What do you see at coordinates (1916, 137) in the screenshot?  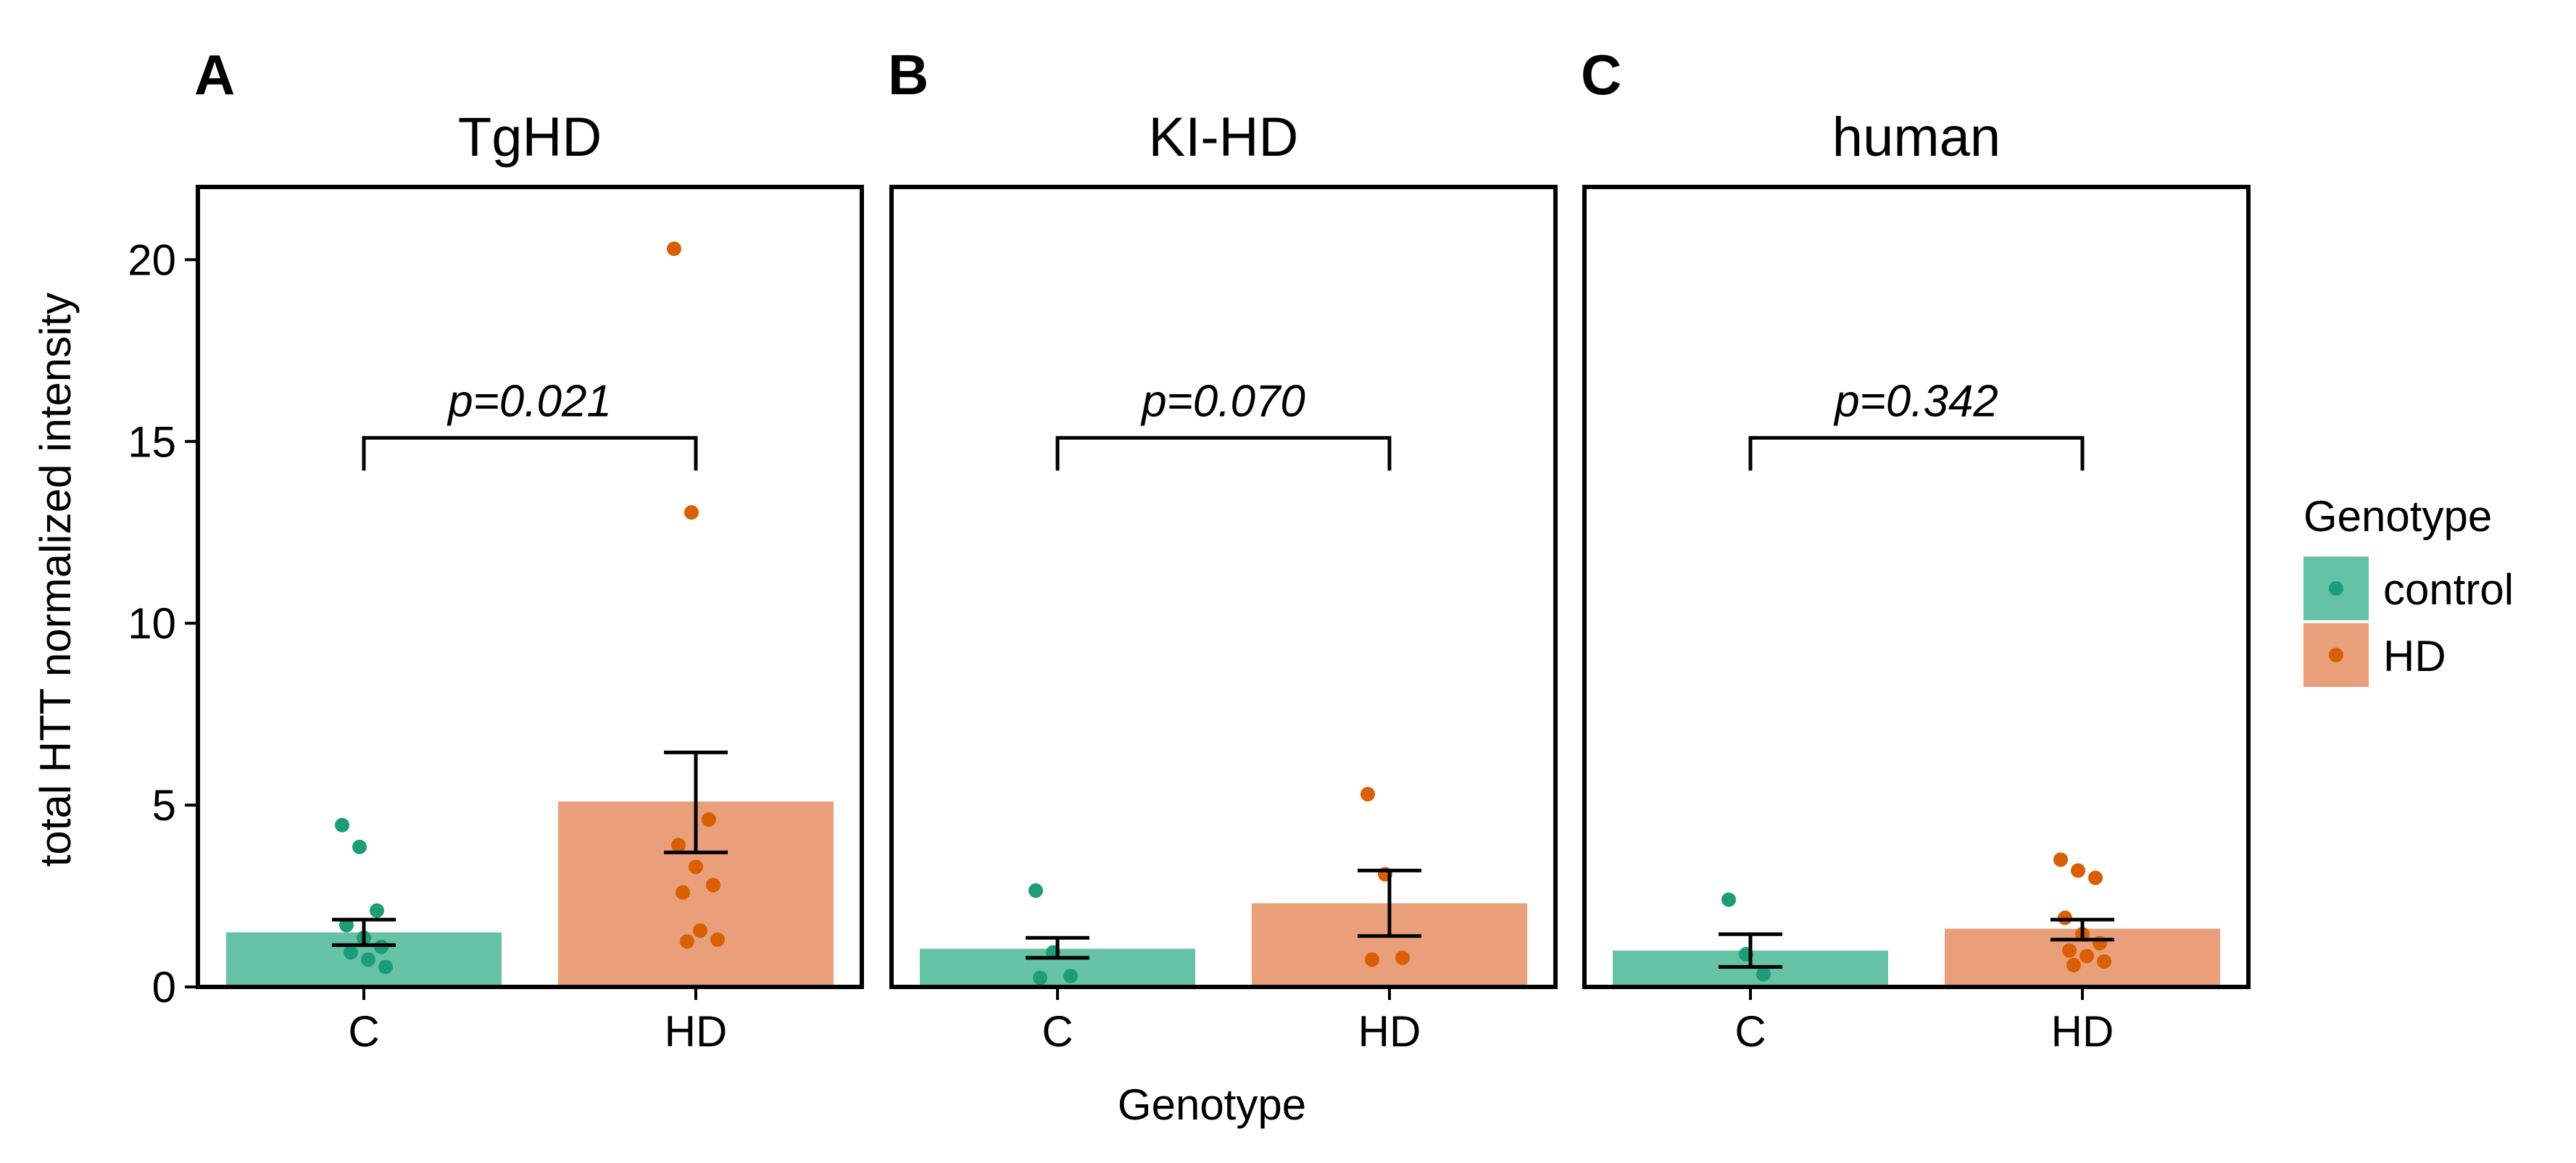 I see `panel-title: human` at bounding box center [1916, 137].